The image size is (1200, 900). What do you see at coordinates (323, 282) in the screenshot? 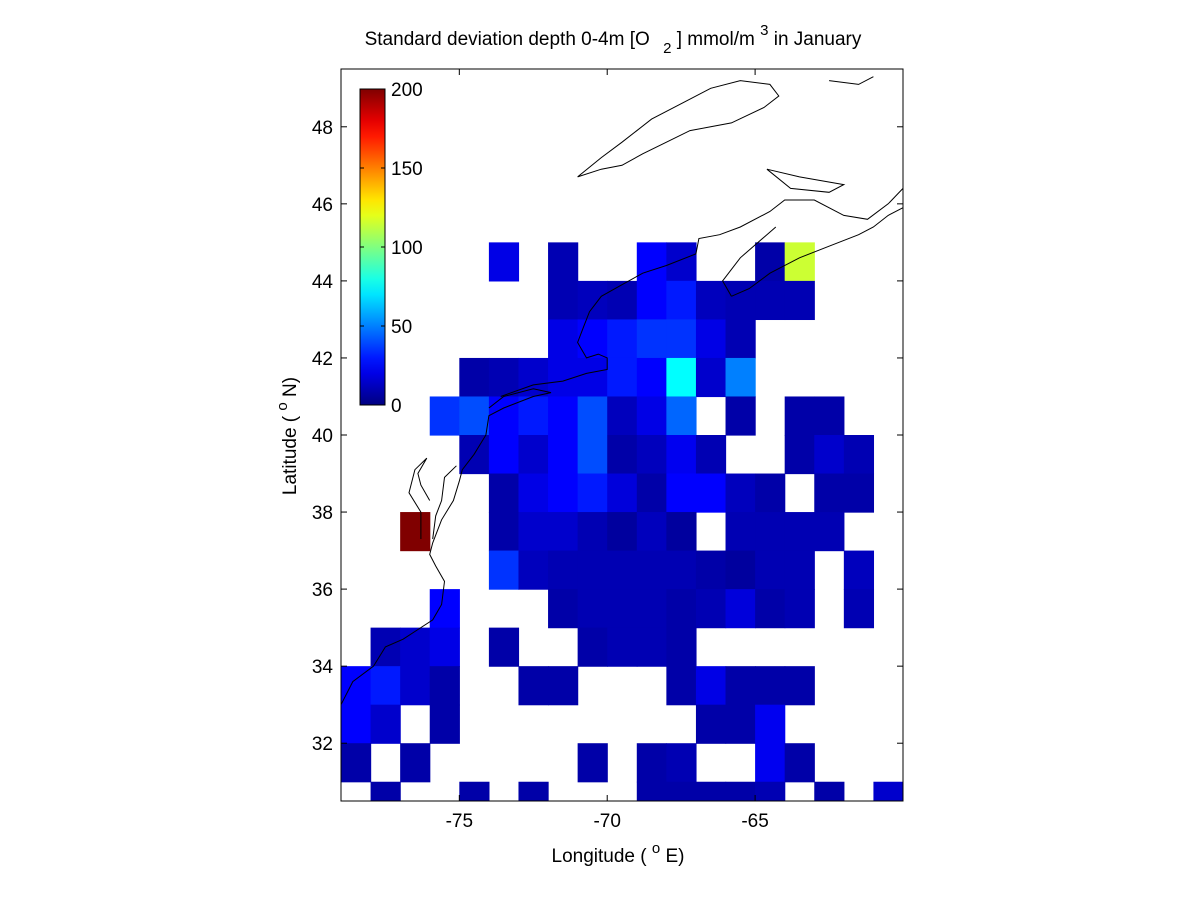
I see `y-tick-label: 44` at bounding box center [323, 282].